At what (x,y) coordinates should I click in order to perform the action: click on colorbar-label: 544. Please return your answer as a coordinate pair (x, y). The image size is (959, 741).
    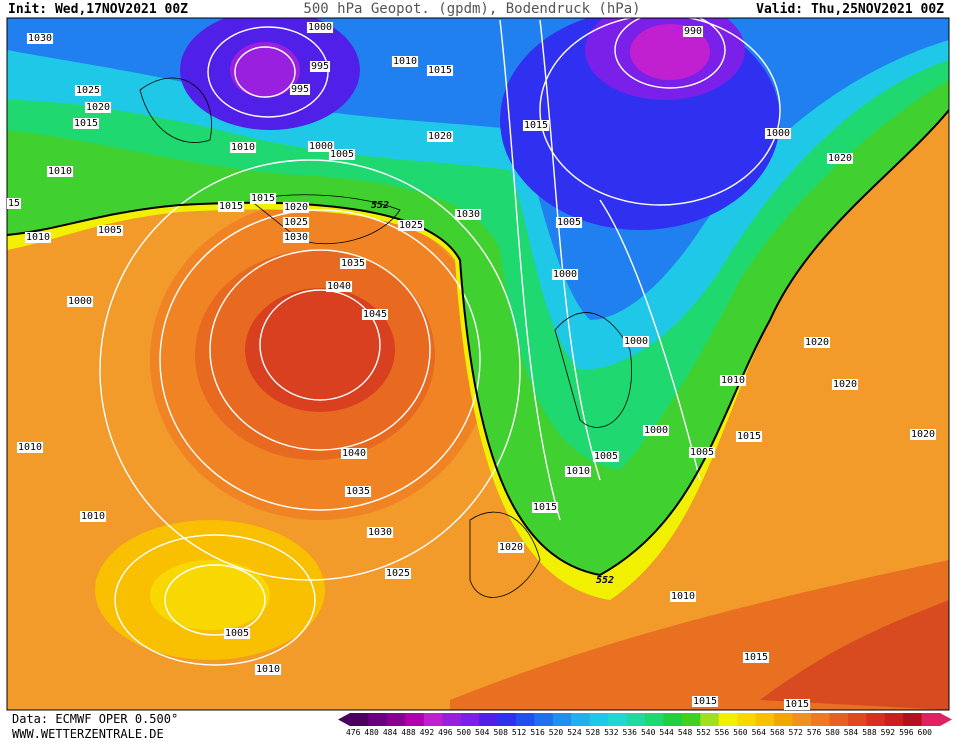
    Looking at the image, I should click on (666, 732).